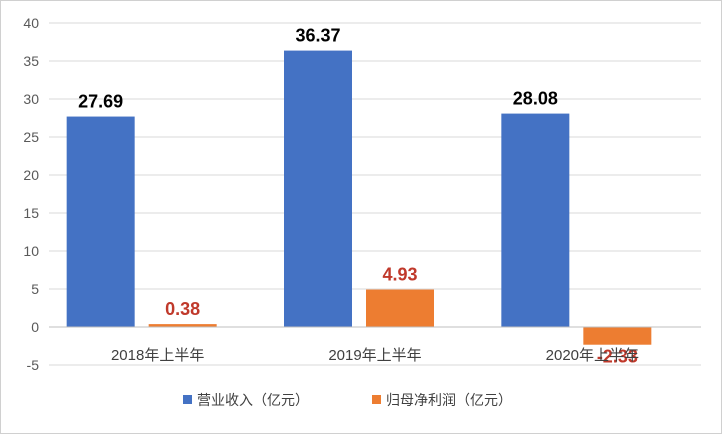 The height and width of the screenshot is (434, 722). Describe the element at coordinates (31, 175) in the screenshot. I see `y-tick-label: 20` at that location.